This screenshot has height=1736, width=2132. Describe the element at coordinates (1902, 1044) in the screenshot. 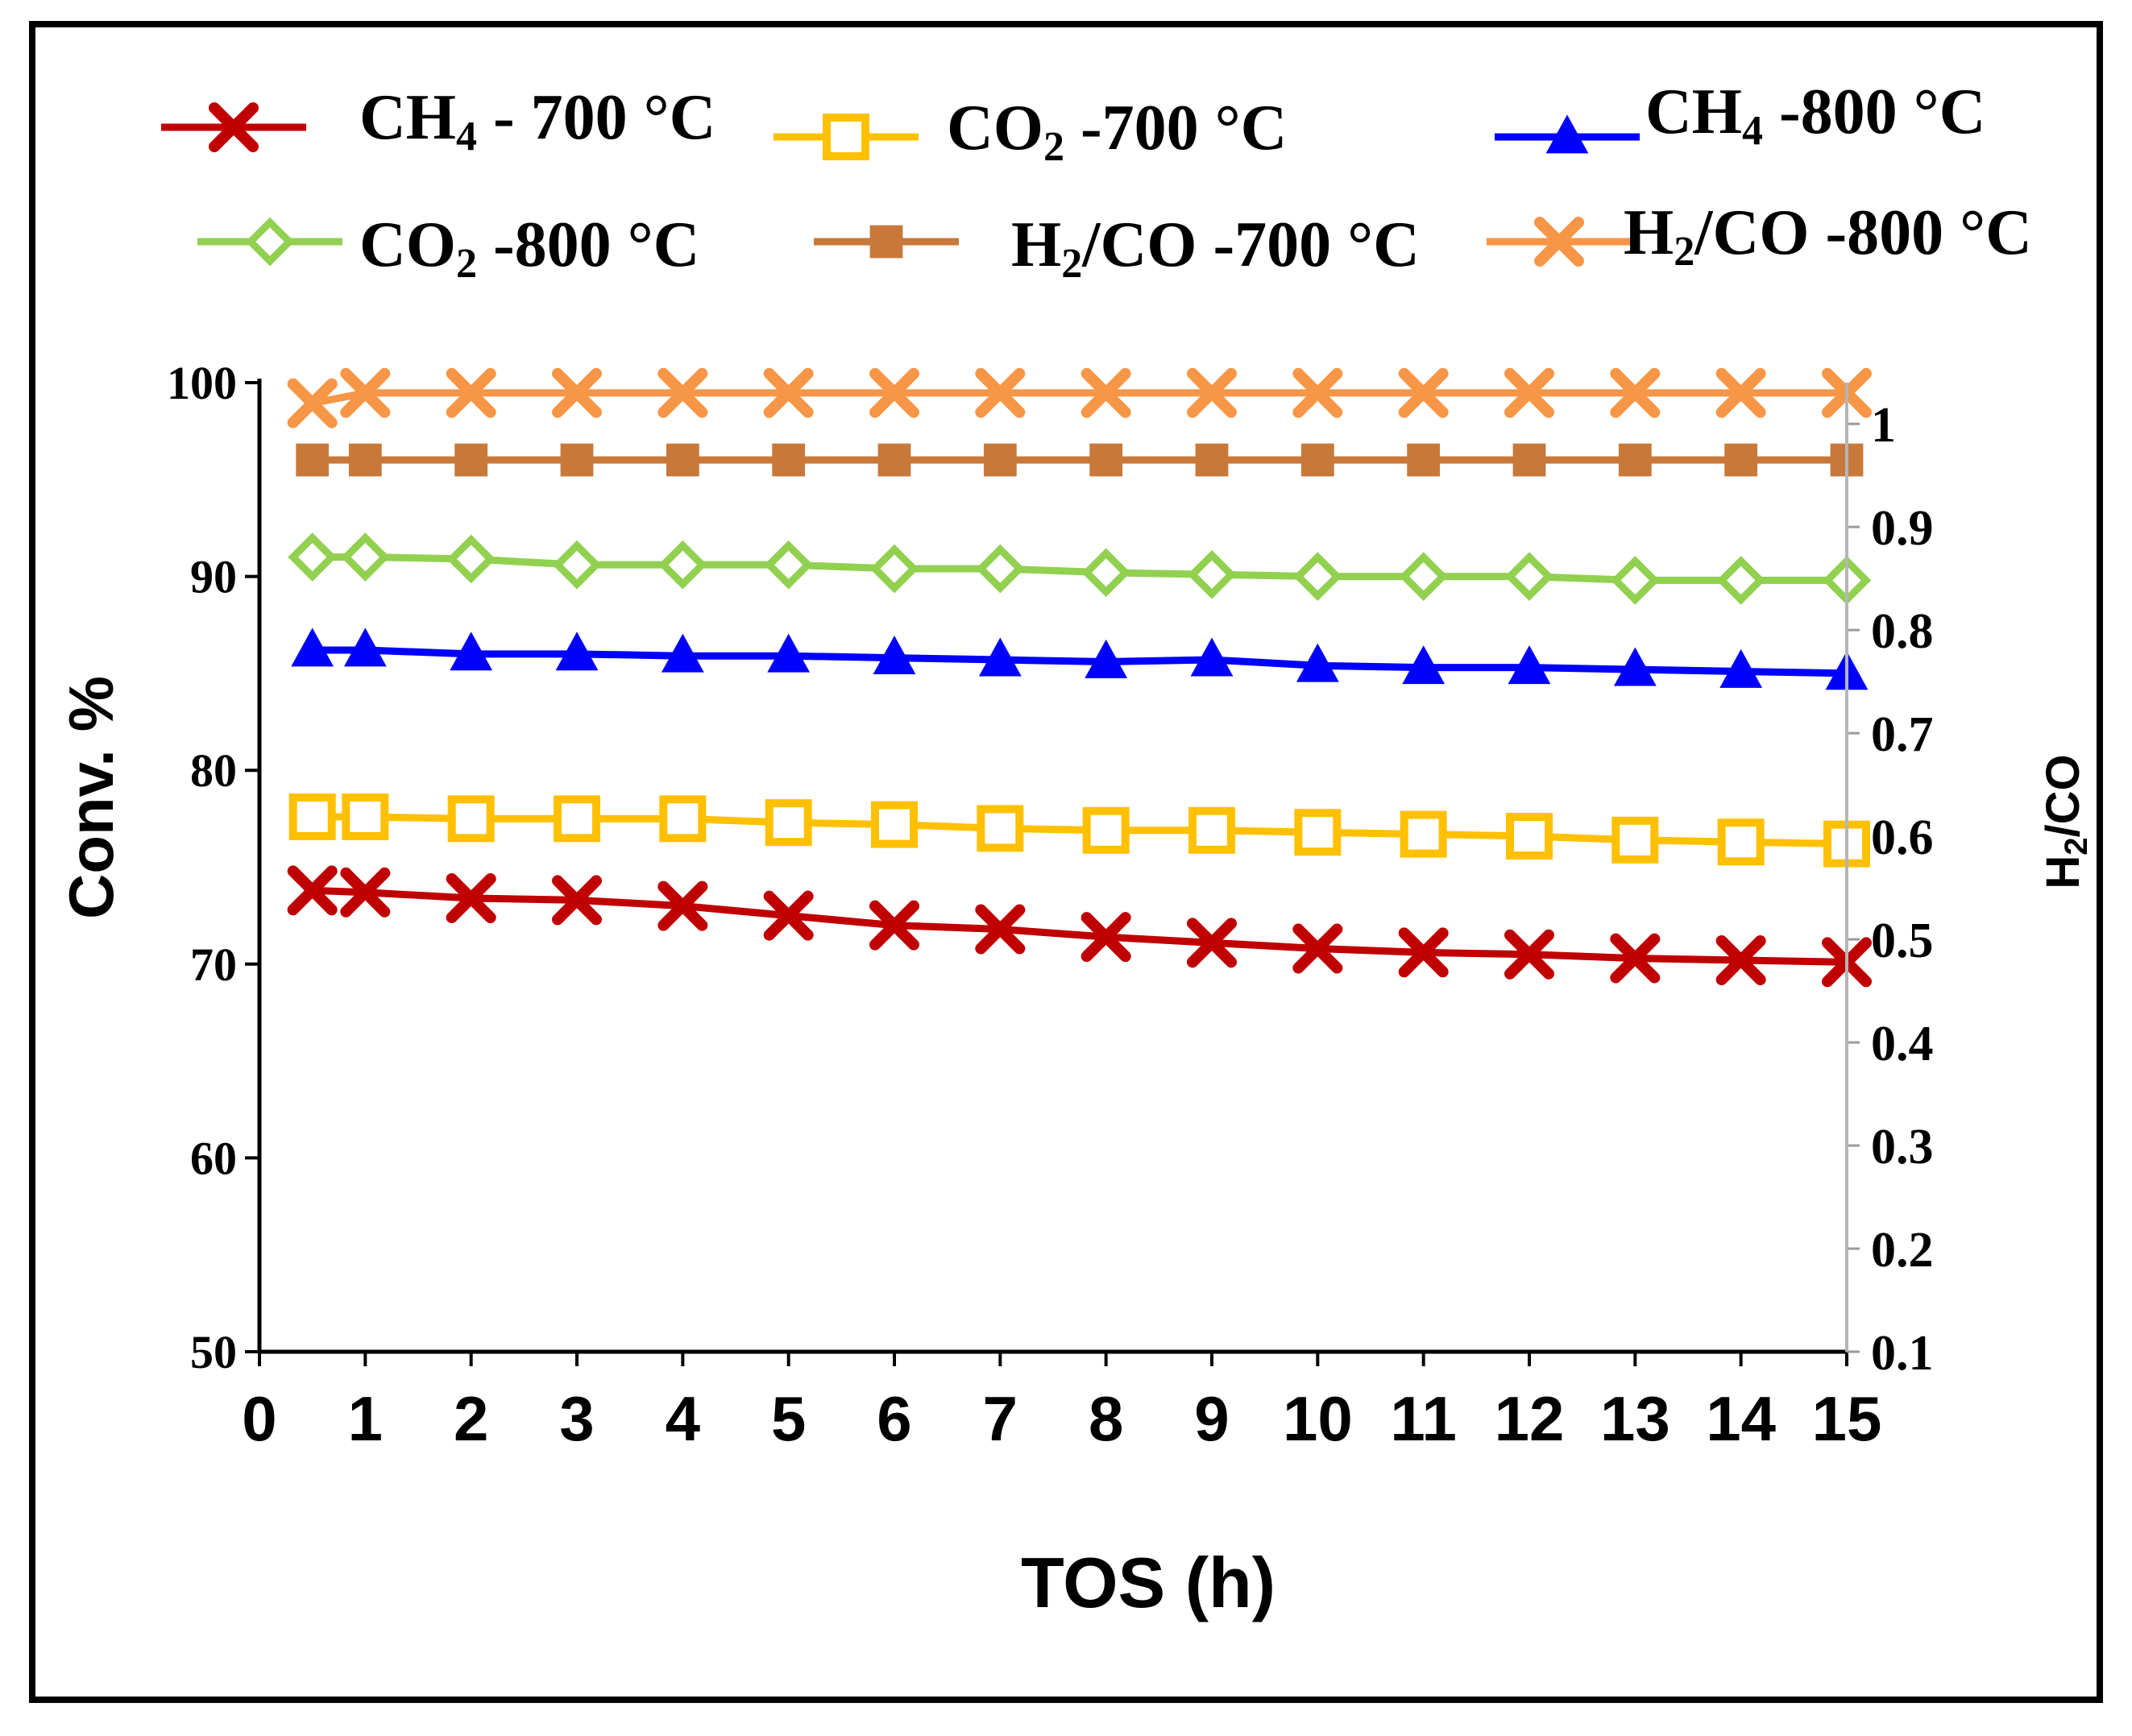

I see `y2-tick-label: 0.4` at that location.